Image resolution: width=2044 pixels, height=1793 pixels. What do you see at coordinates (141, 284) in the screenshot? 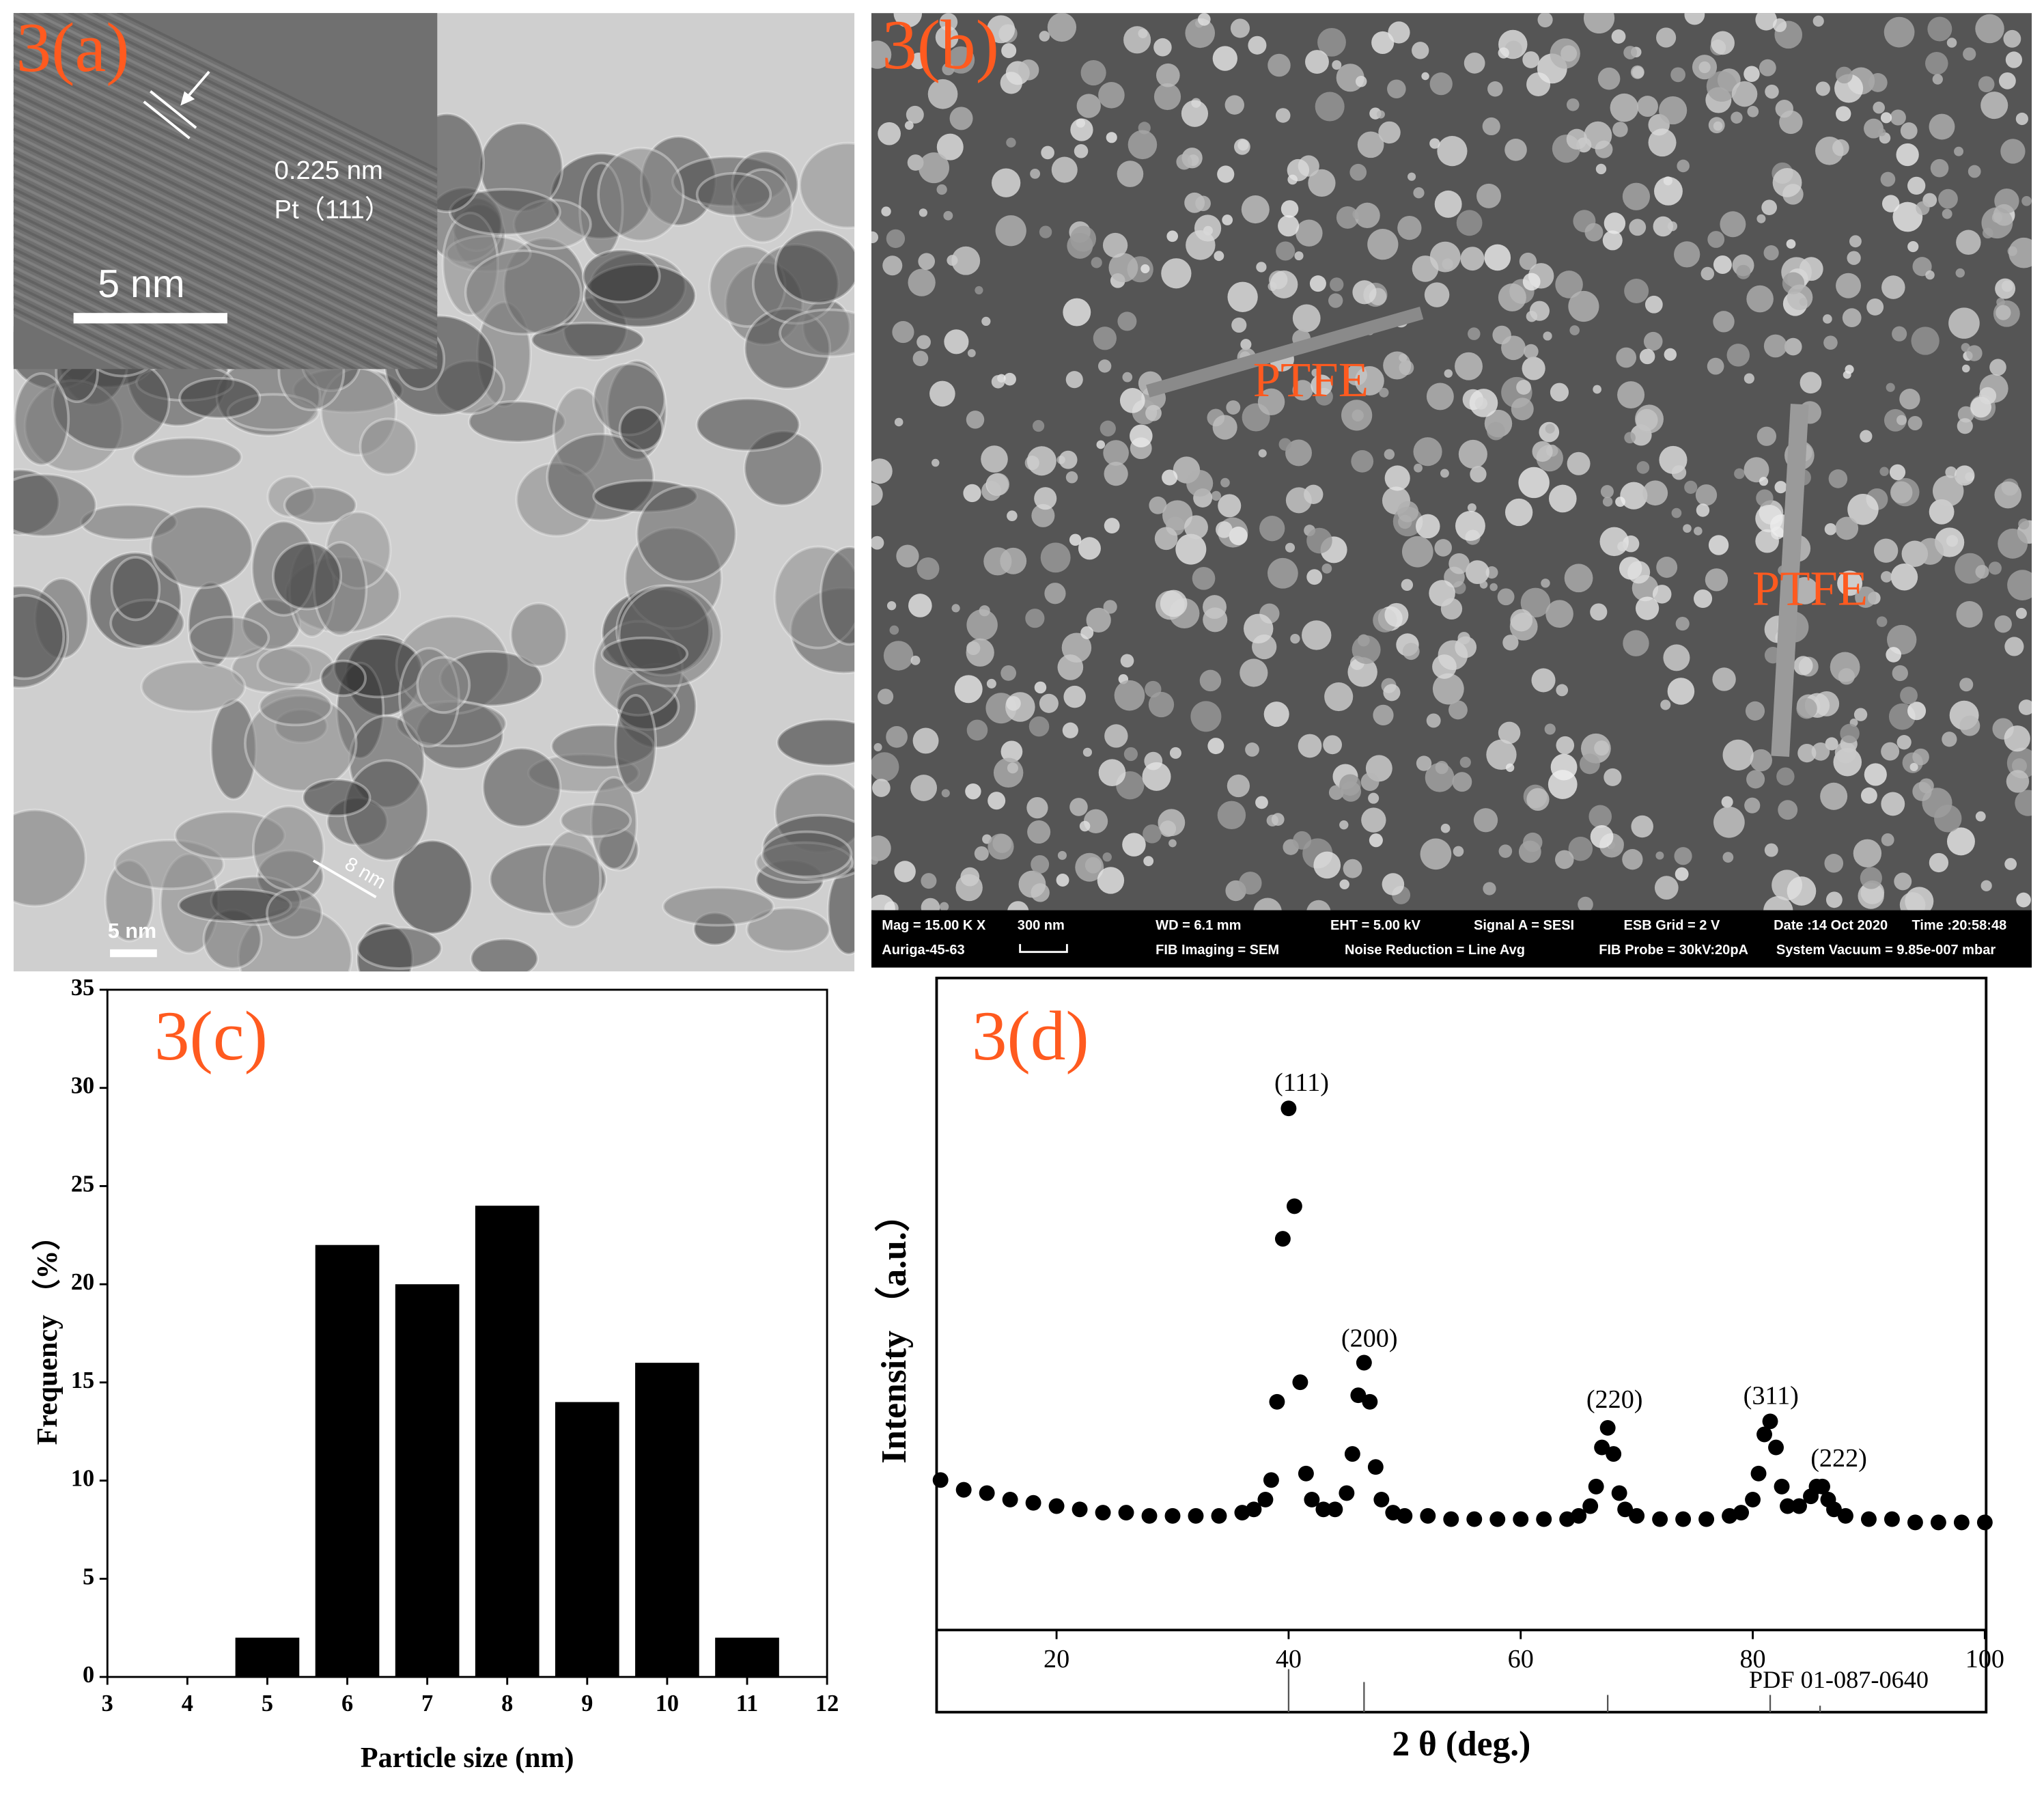
I see `scale-label: 5 nm` at bounding box center [141, 284].